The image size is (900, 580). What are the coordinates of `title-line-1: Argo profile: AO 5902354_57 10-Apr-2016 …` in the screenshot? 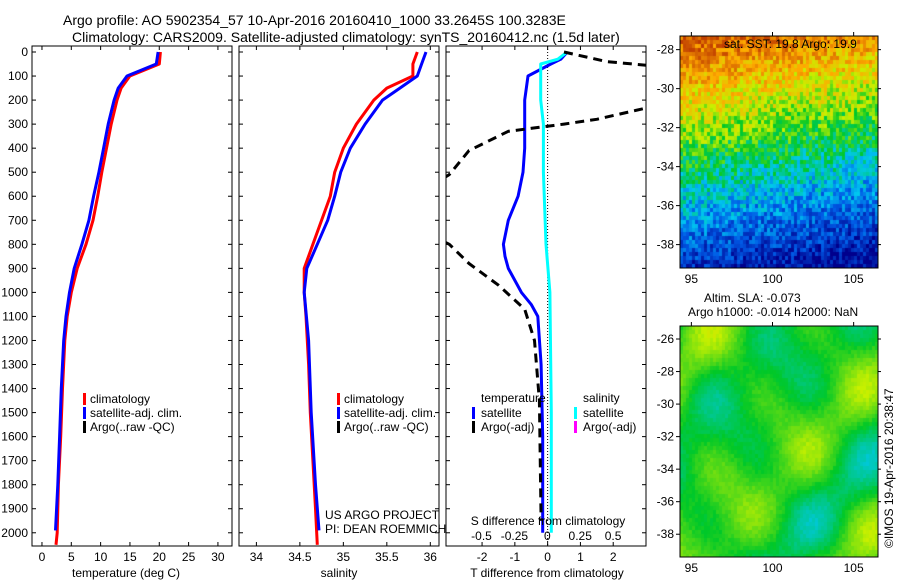 It's located at (314, 20).